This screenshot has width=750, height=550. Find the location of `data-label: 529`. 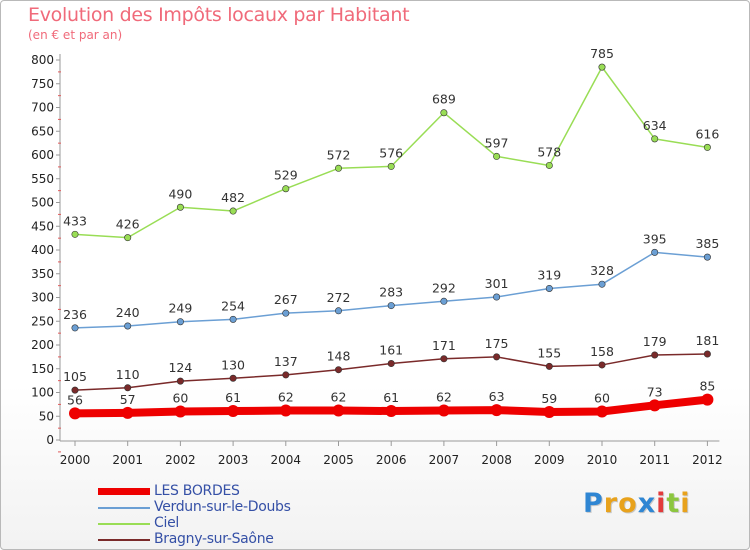

data-label: 529 is located at coordinates (286, 175).